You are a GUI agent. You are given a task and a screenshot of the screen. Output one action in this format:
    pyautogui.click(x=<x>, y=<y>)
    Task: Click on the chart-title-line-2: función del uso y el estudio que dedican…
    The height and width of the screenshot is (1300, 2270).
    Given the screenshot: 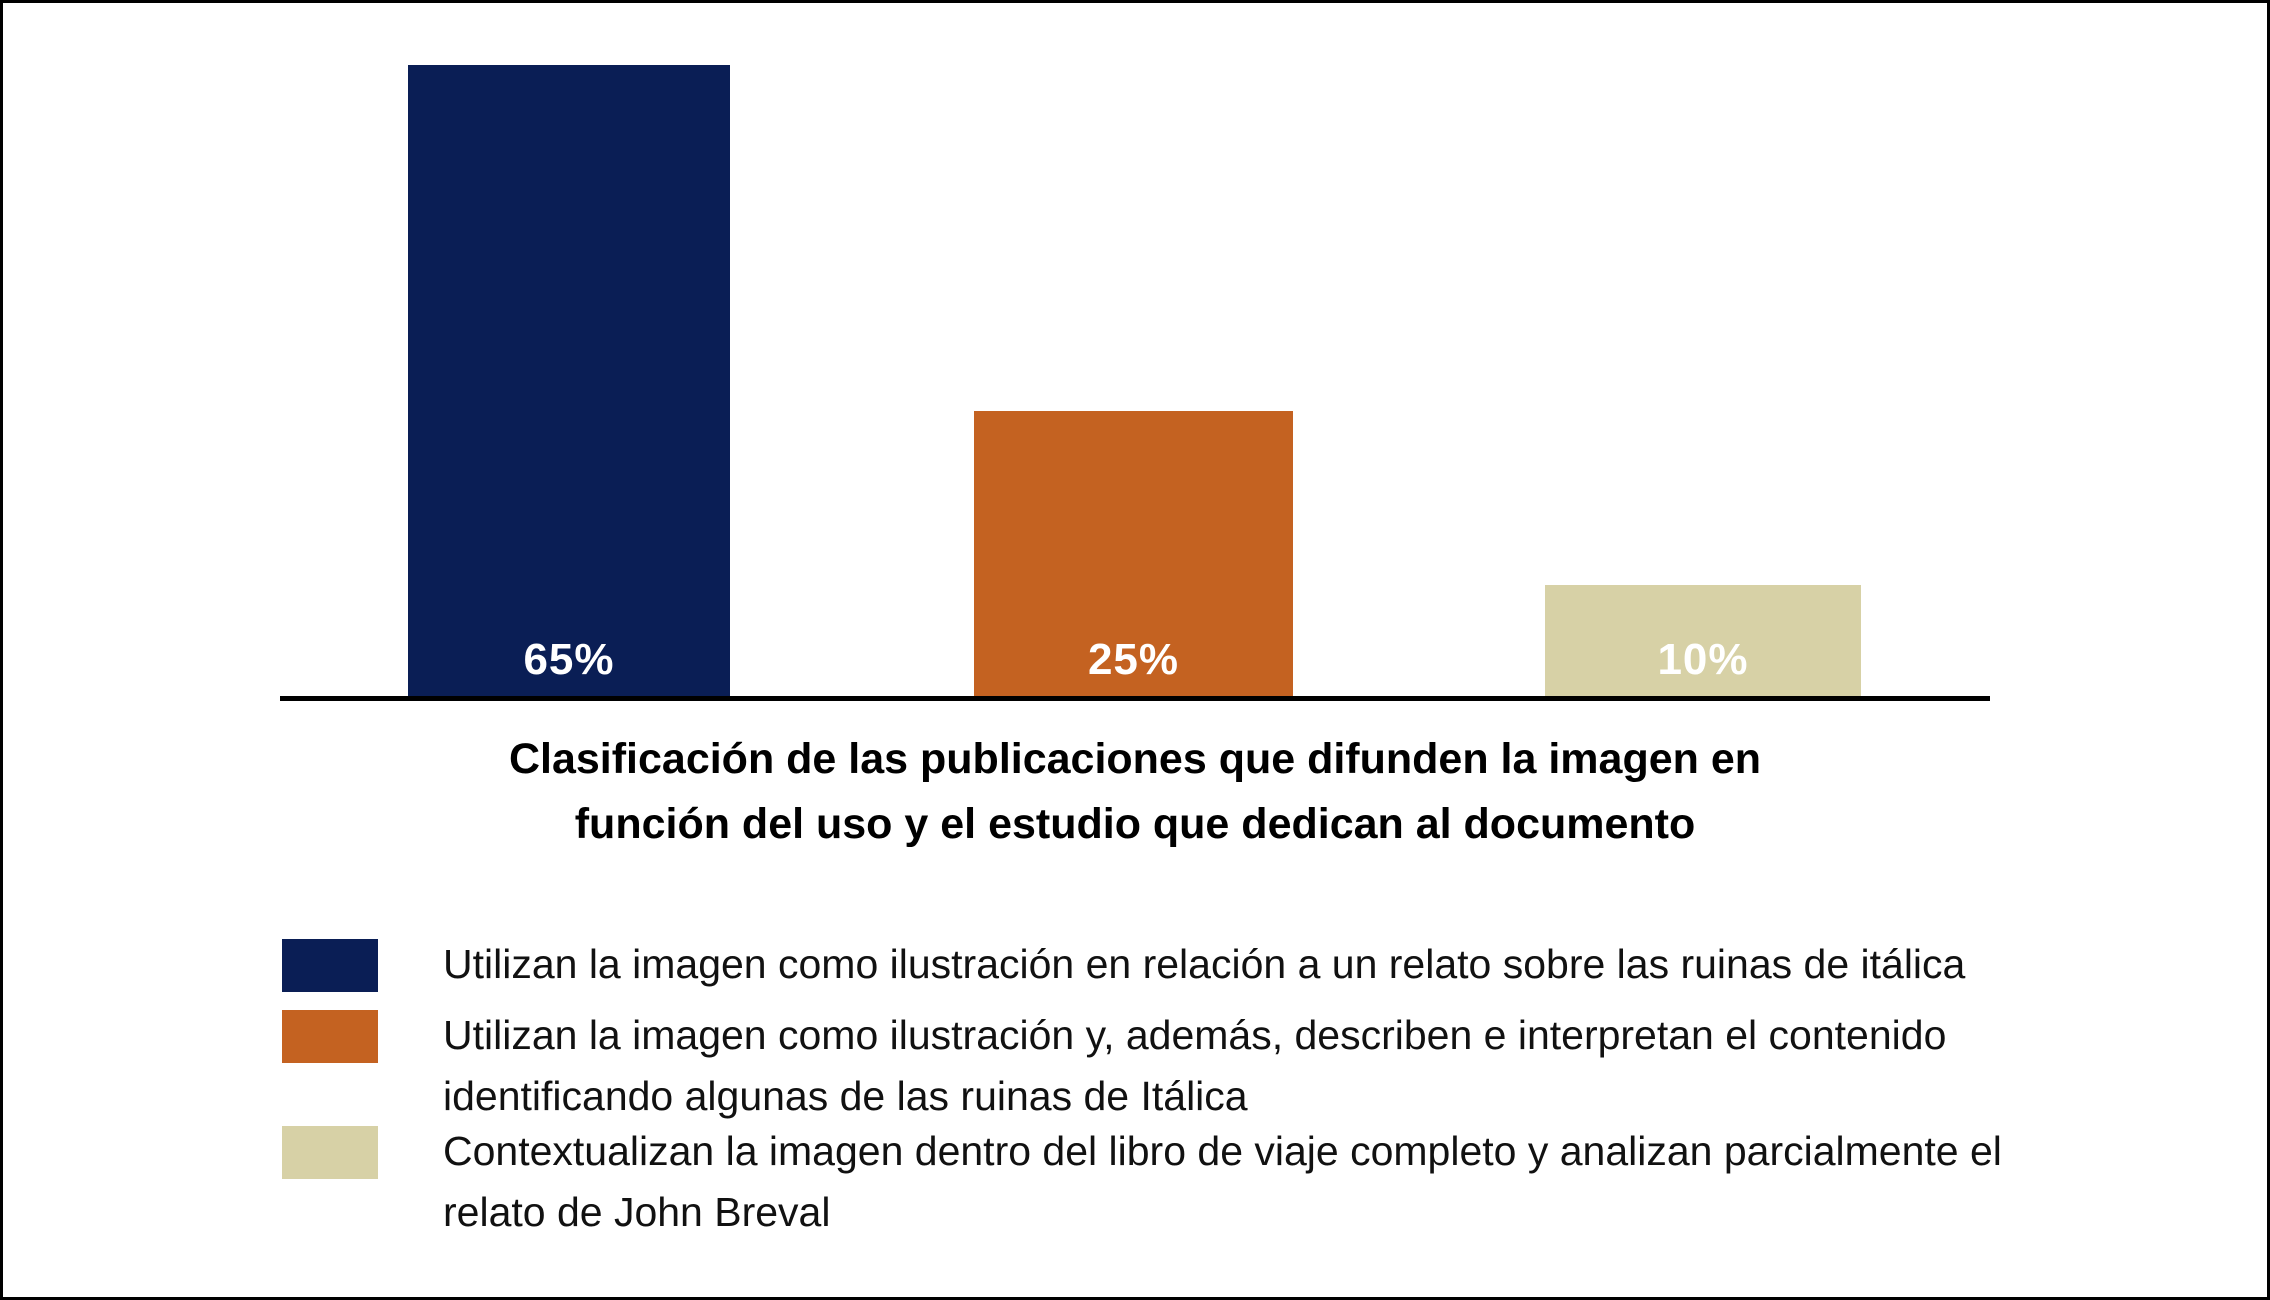 What is the action you would take?
    pyautogui.click(x=1135, y=824)
    